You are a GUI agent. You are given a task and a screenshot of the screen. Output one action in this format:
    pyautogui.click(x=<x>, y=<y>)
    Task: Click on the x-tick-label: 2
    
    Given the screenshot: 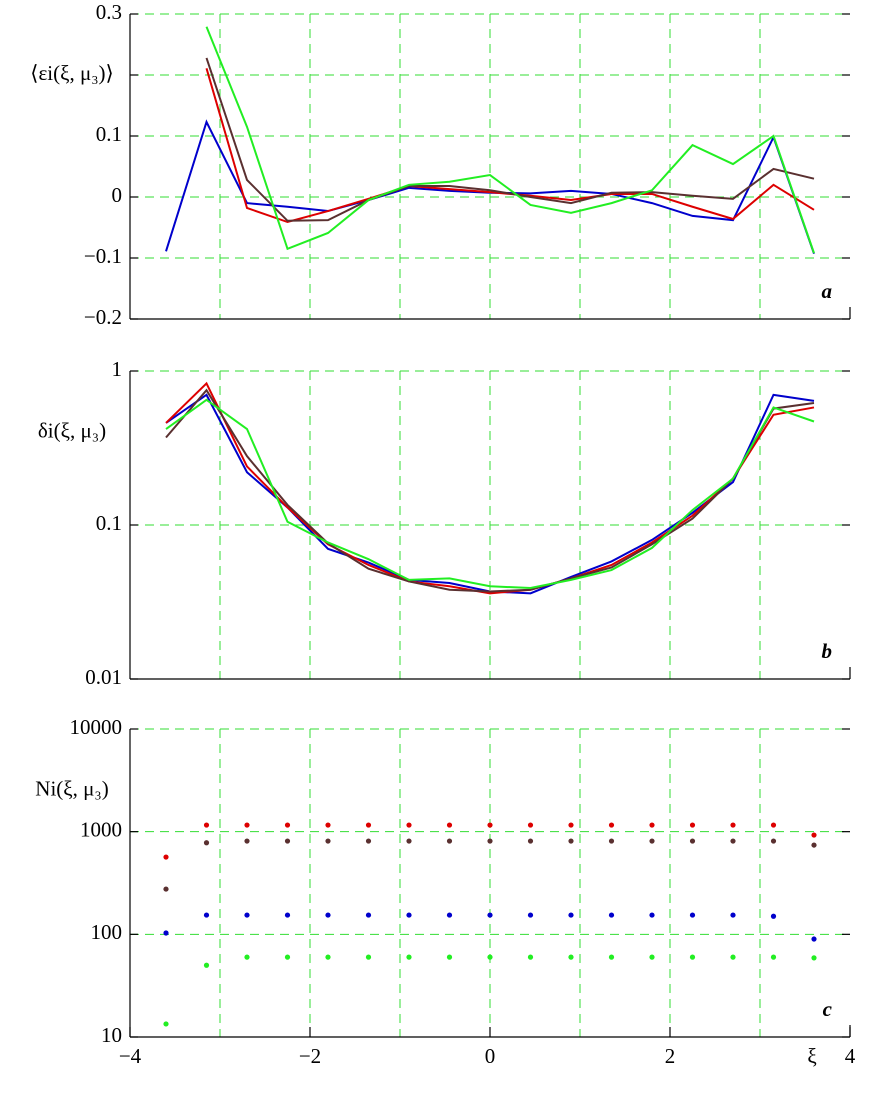 What is the action you would take?
    pyautogui.click(x=670, y=1056)
    